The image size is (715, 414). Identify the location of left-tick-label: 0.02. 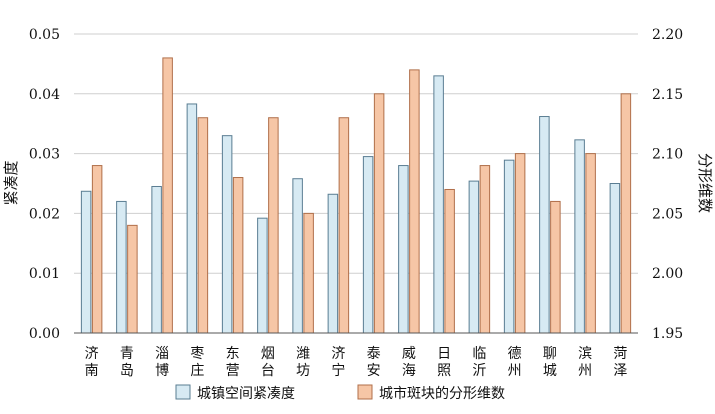
(44, 214).